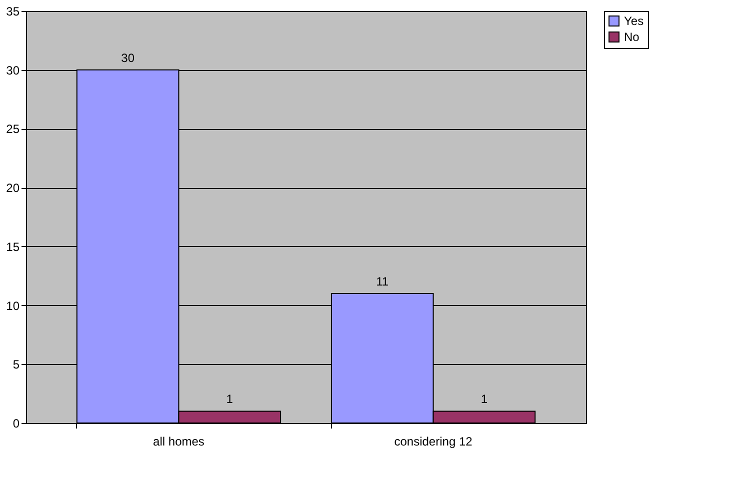 The width and height of the screenshot is (748, 483). What do you see at coordinates (13, 129) in the screenshot?
I see `y-tick-label: 25` at bounding box center [13, 129].